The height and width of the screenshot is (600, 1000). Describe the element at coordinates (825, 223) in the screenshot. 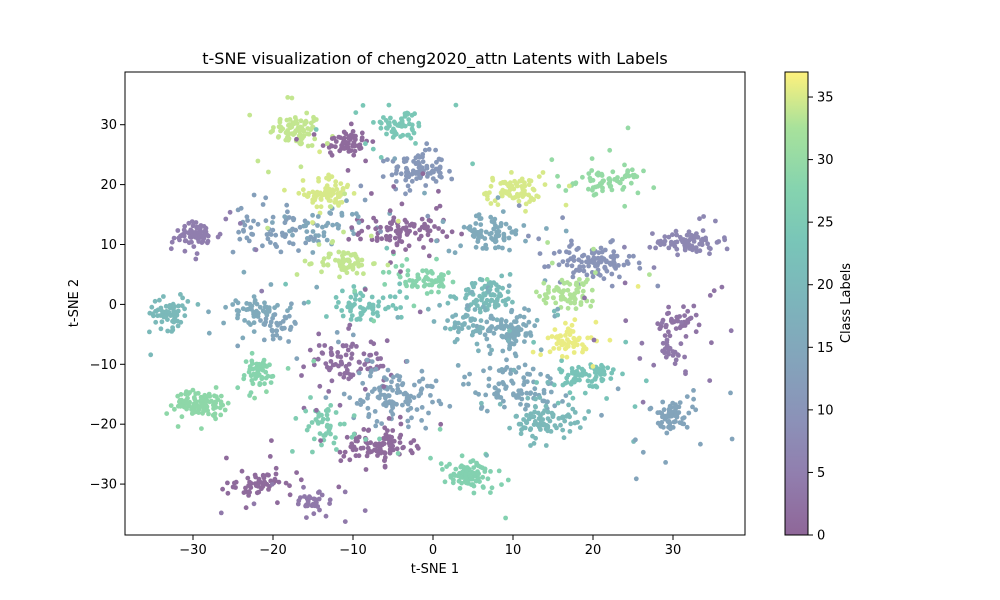

I see `colorbar-tick-label: 25` at that location.